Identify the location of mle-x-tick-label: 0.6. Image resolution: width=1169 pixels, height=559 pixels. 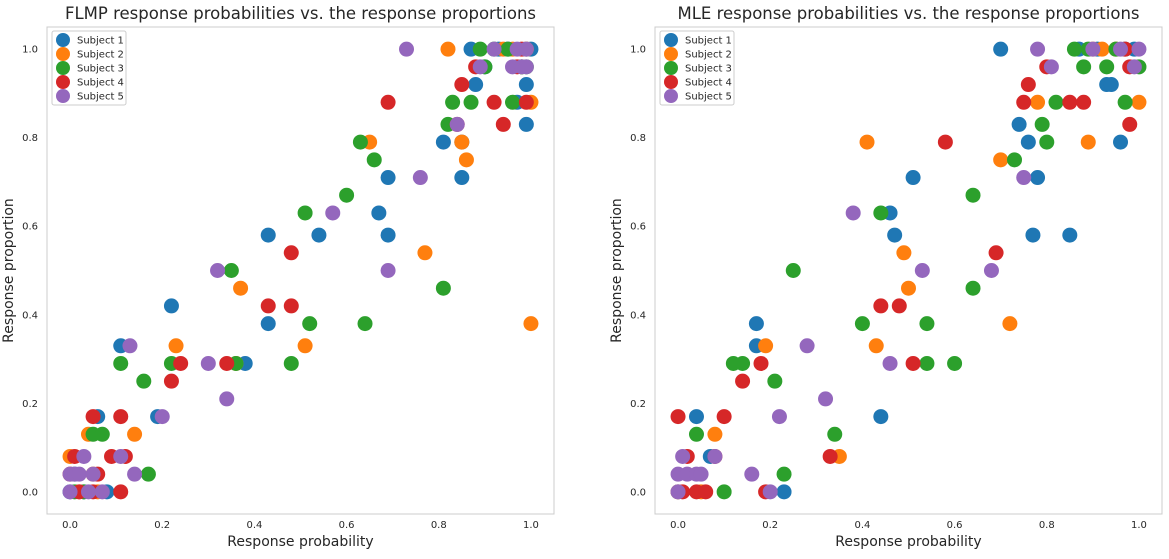
(955, 525).